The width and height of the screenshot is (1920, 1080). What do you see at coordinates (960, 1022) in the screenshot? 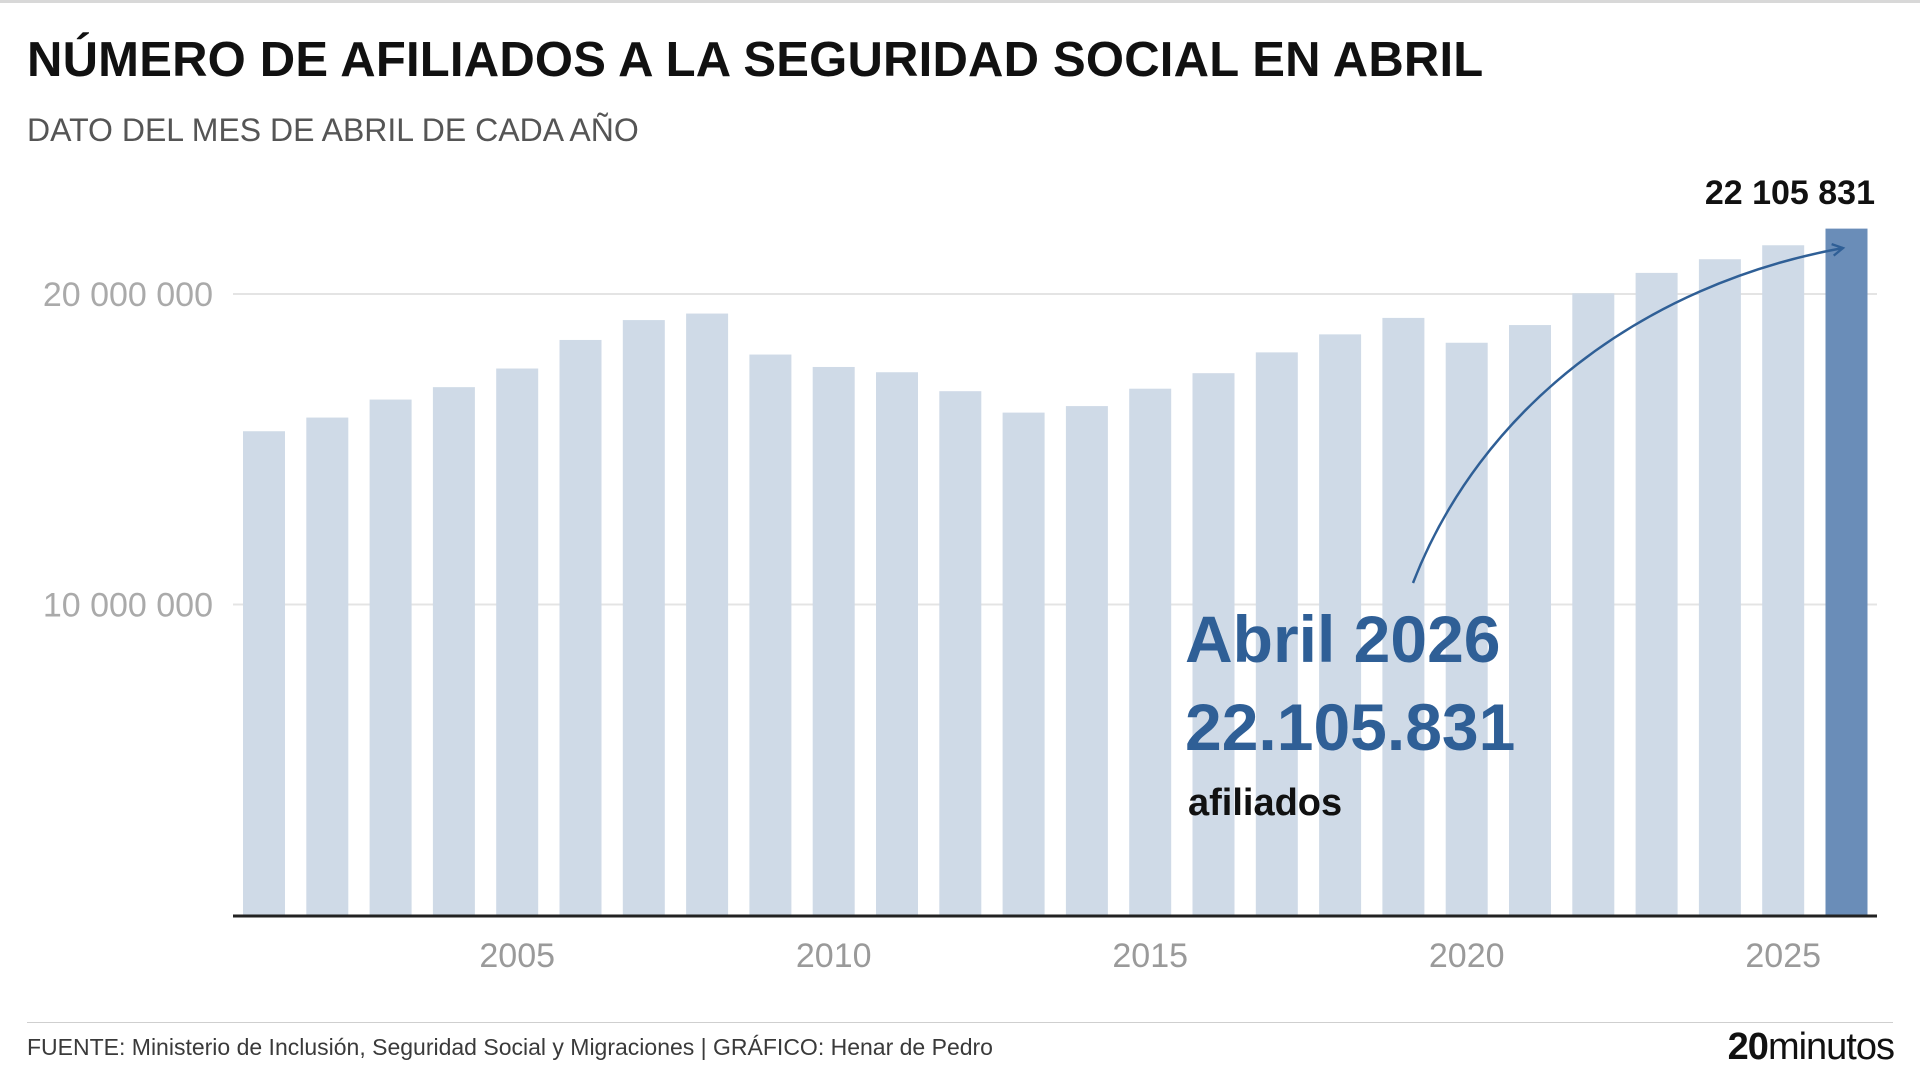
I see `footer-rule` at bounding box center [960, 1022].